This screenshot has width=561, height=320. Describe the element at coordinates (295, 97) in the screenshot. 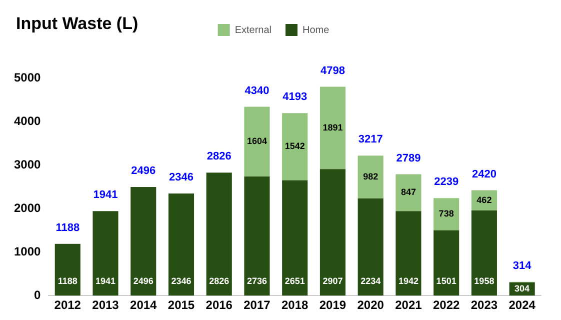

I see `total-label: 4193` at that location.